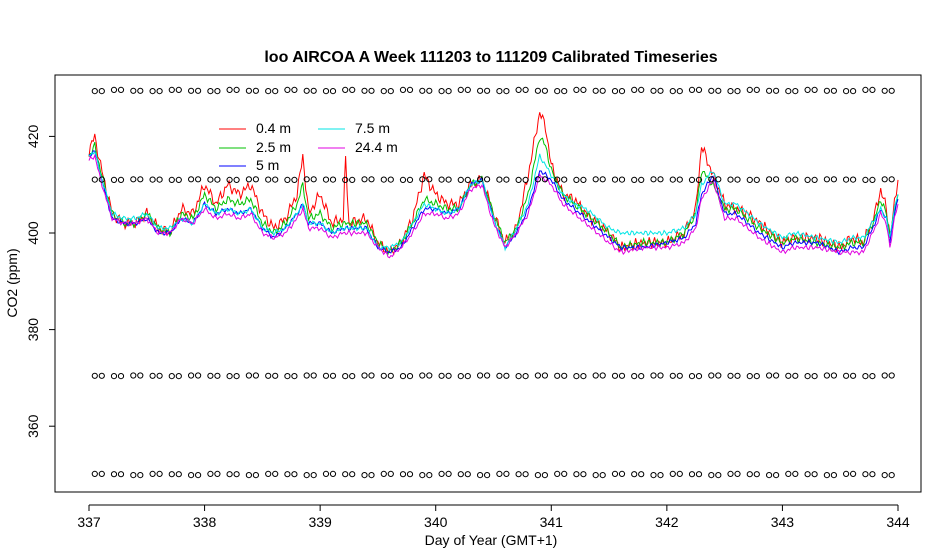 Image resolution: width=950 pixels, height=550 pixels. Describe the element at coordinates (898, 522) in the screenshot. I see `x-tick-label: 344` at that location.